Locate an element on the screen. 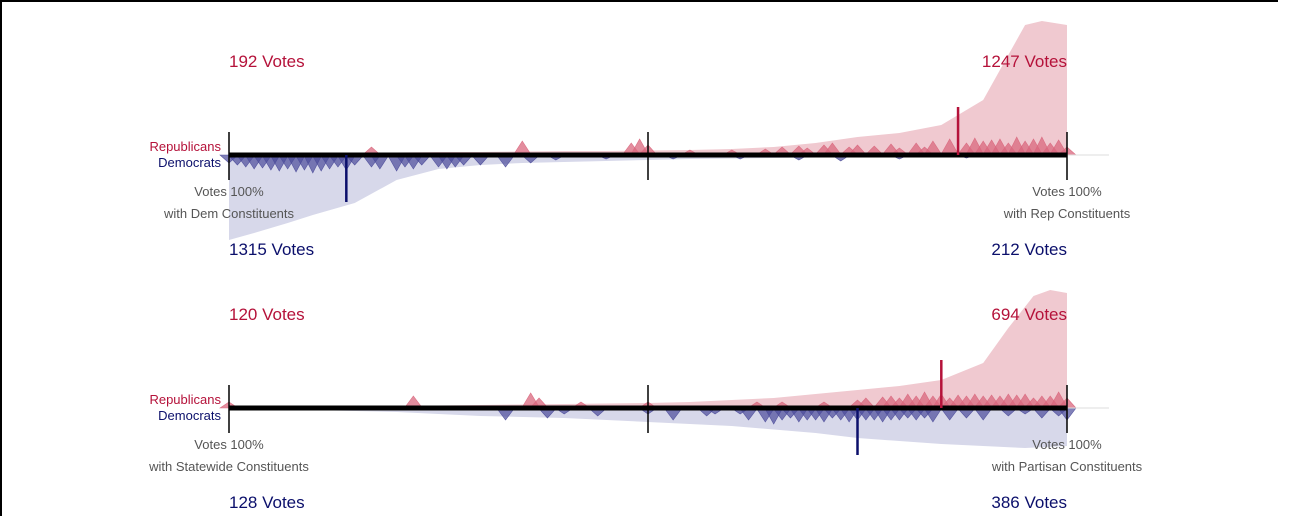  rep-count-left: 192 Votes is located at coordinates (267, 61).